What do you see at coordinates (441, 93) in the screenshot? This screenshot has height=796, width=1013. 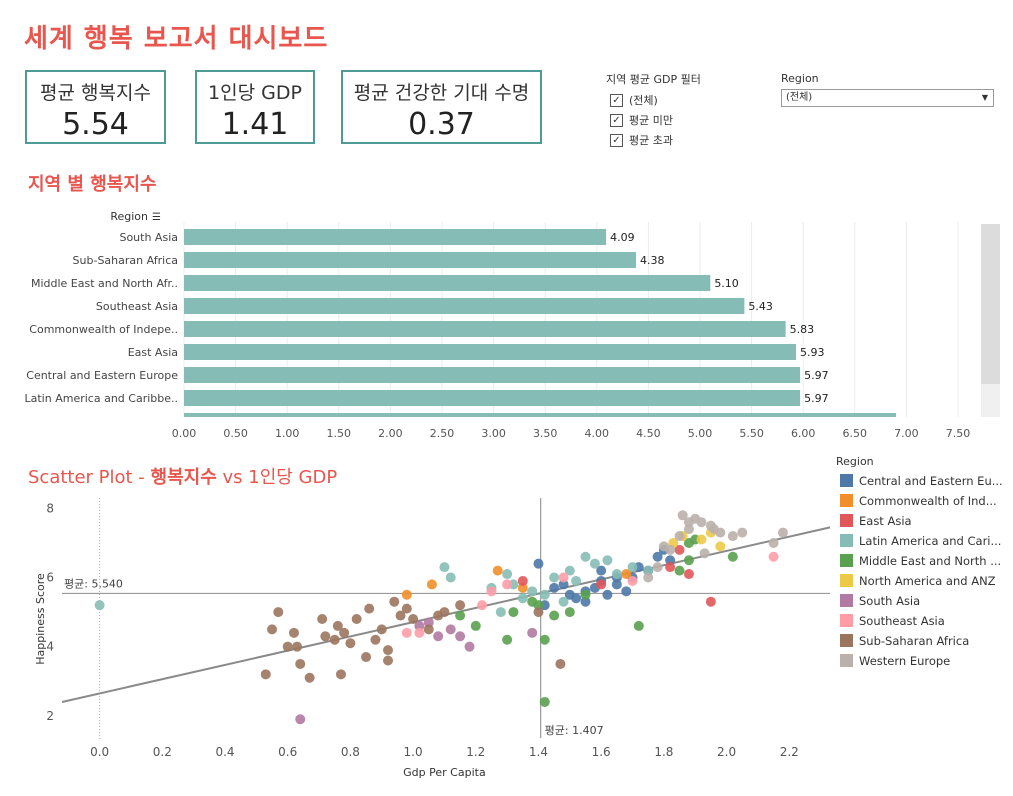 I see `kpi-label: 평균 건강한 기대 수명` at bounding box center [441, 93].